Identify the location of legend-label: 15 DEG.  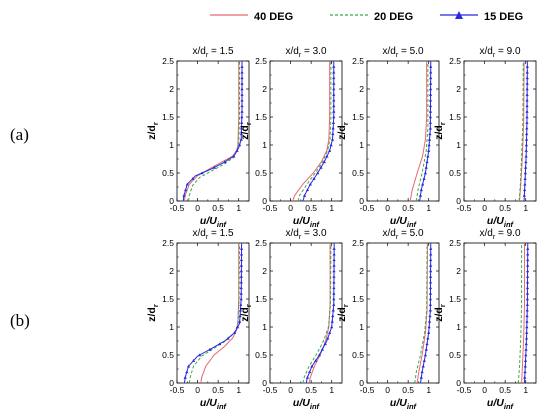
(503, 17).